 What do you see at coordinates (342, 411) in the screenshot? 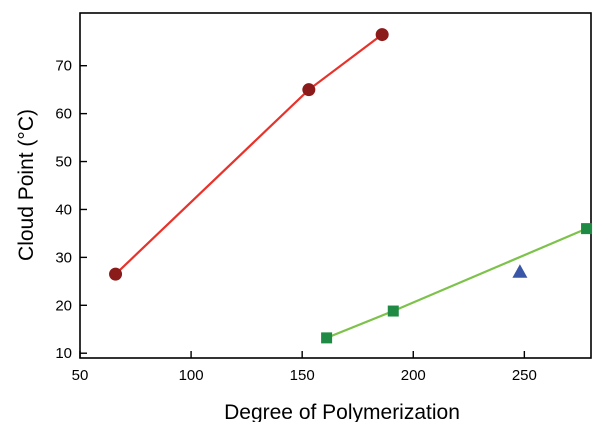
I see `x-axis-title: Degree of Polymerization` at bounding box center [342, 411].